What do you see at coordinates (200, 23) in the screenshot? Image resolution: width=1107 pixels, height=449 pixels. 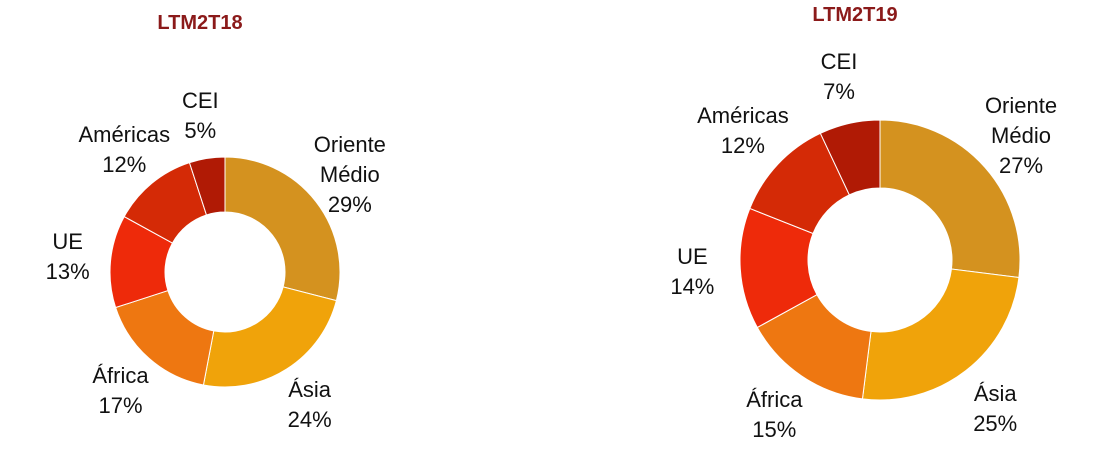 I see `chart-title: LTM2T18` at bounding box center [200, 23].